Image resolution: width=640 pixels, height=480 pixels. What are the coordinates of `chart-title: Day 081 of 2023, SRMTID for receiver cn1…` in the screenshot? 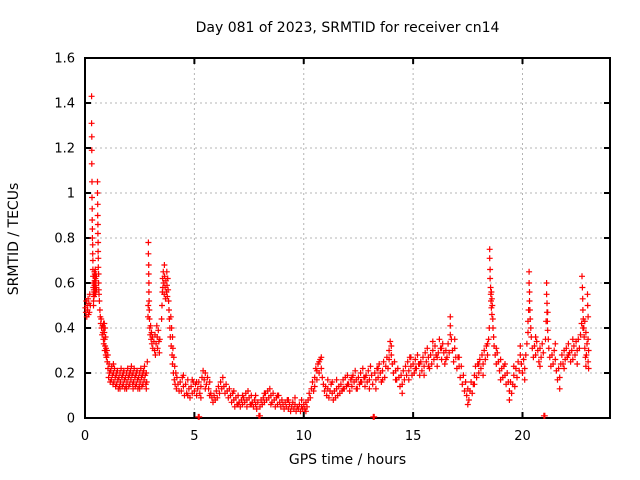 It's located at (347, 28).